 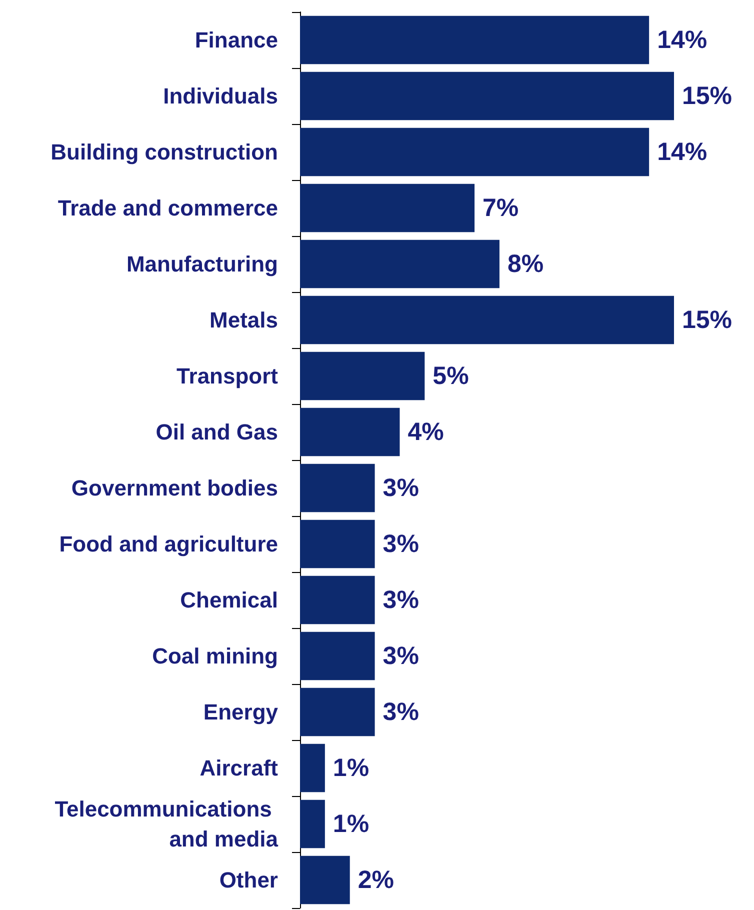 I want to click on y-tick-label: Chemical, so click(x=229, y=600).